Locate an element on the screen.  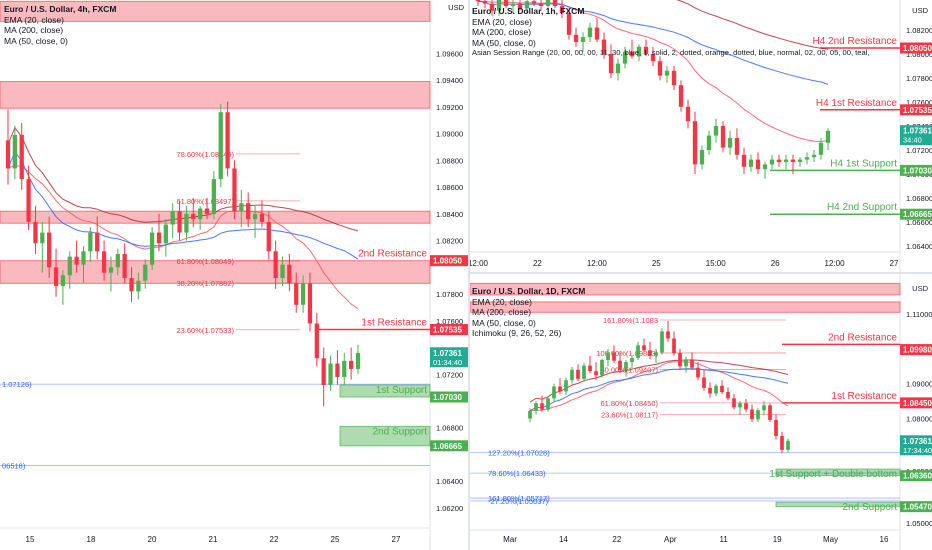
price-axis-tag-label: 1.06360 is located at coordinates (917, 476).